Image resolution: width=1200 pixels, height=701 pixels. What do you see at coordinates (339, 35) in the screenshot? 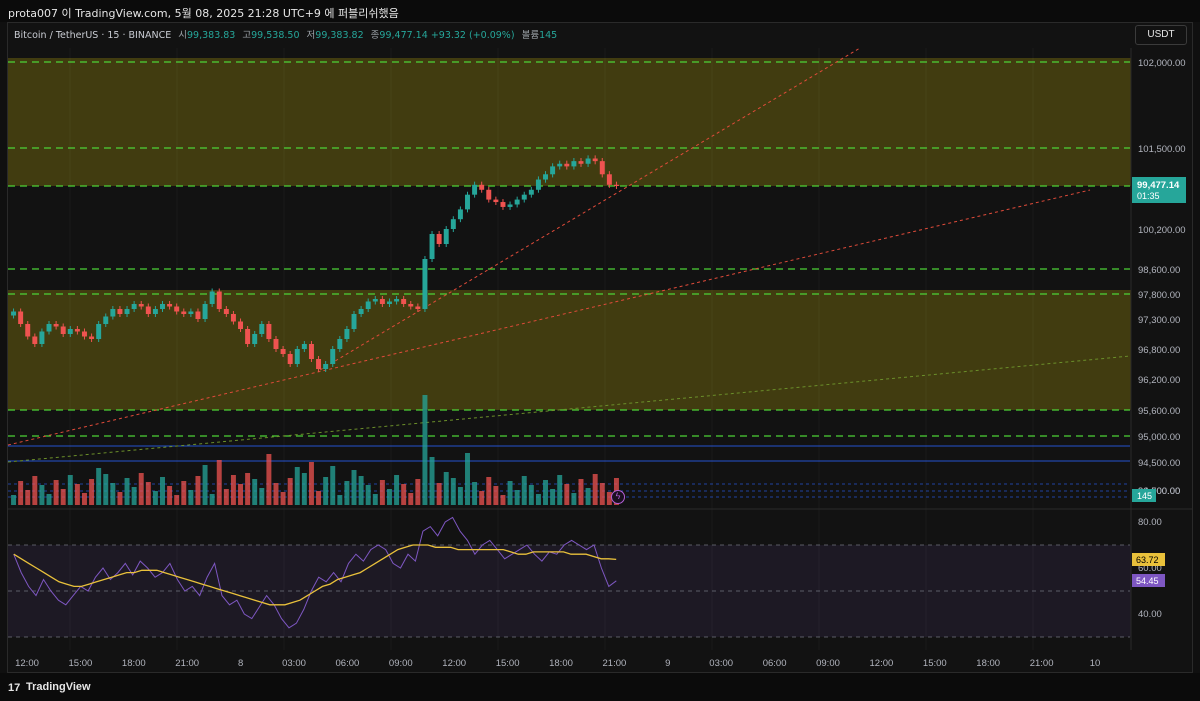
I see `low-value: 99,383.82` at bounding box center [339, 35].